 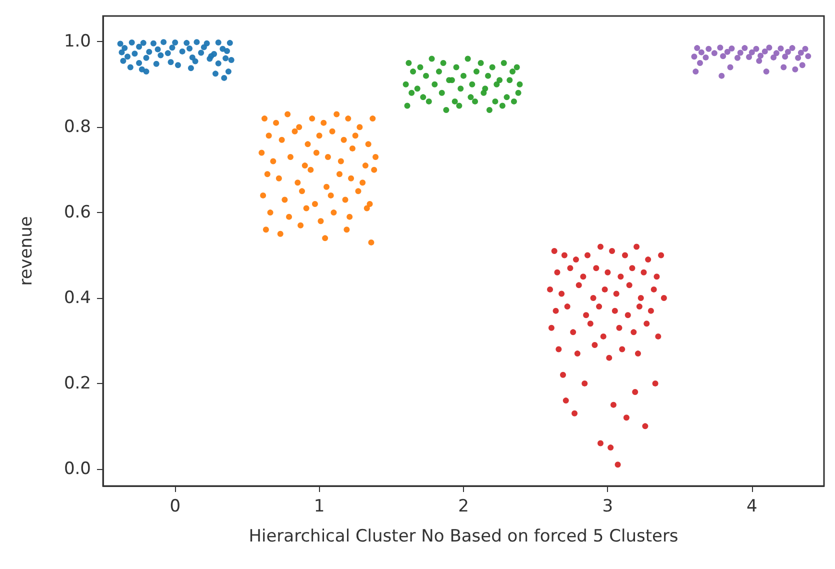 What do you see at coordinates (175, 506) in the screenshot?
I see `x-tick-label: 0` at bounding box center [175, 506].